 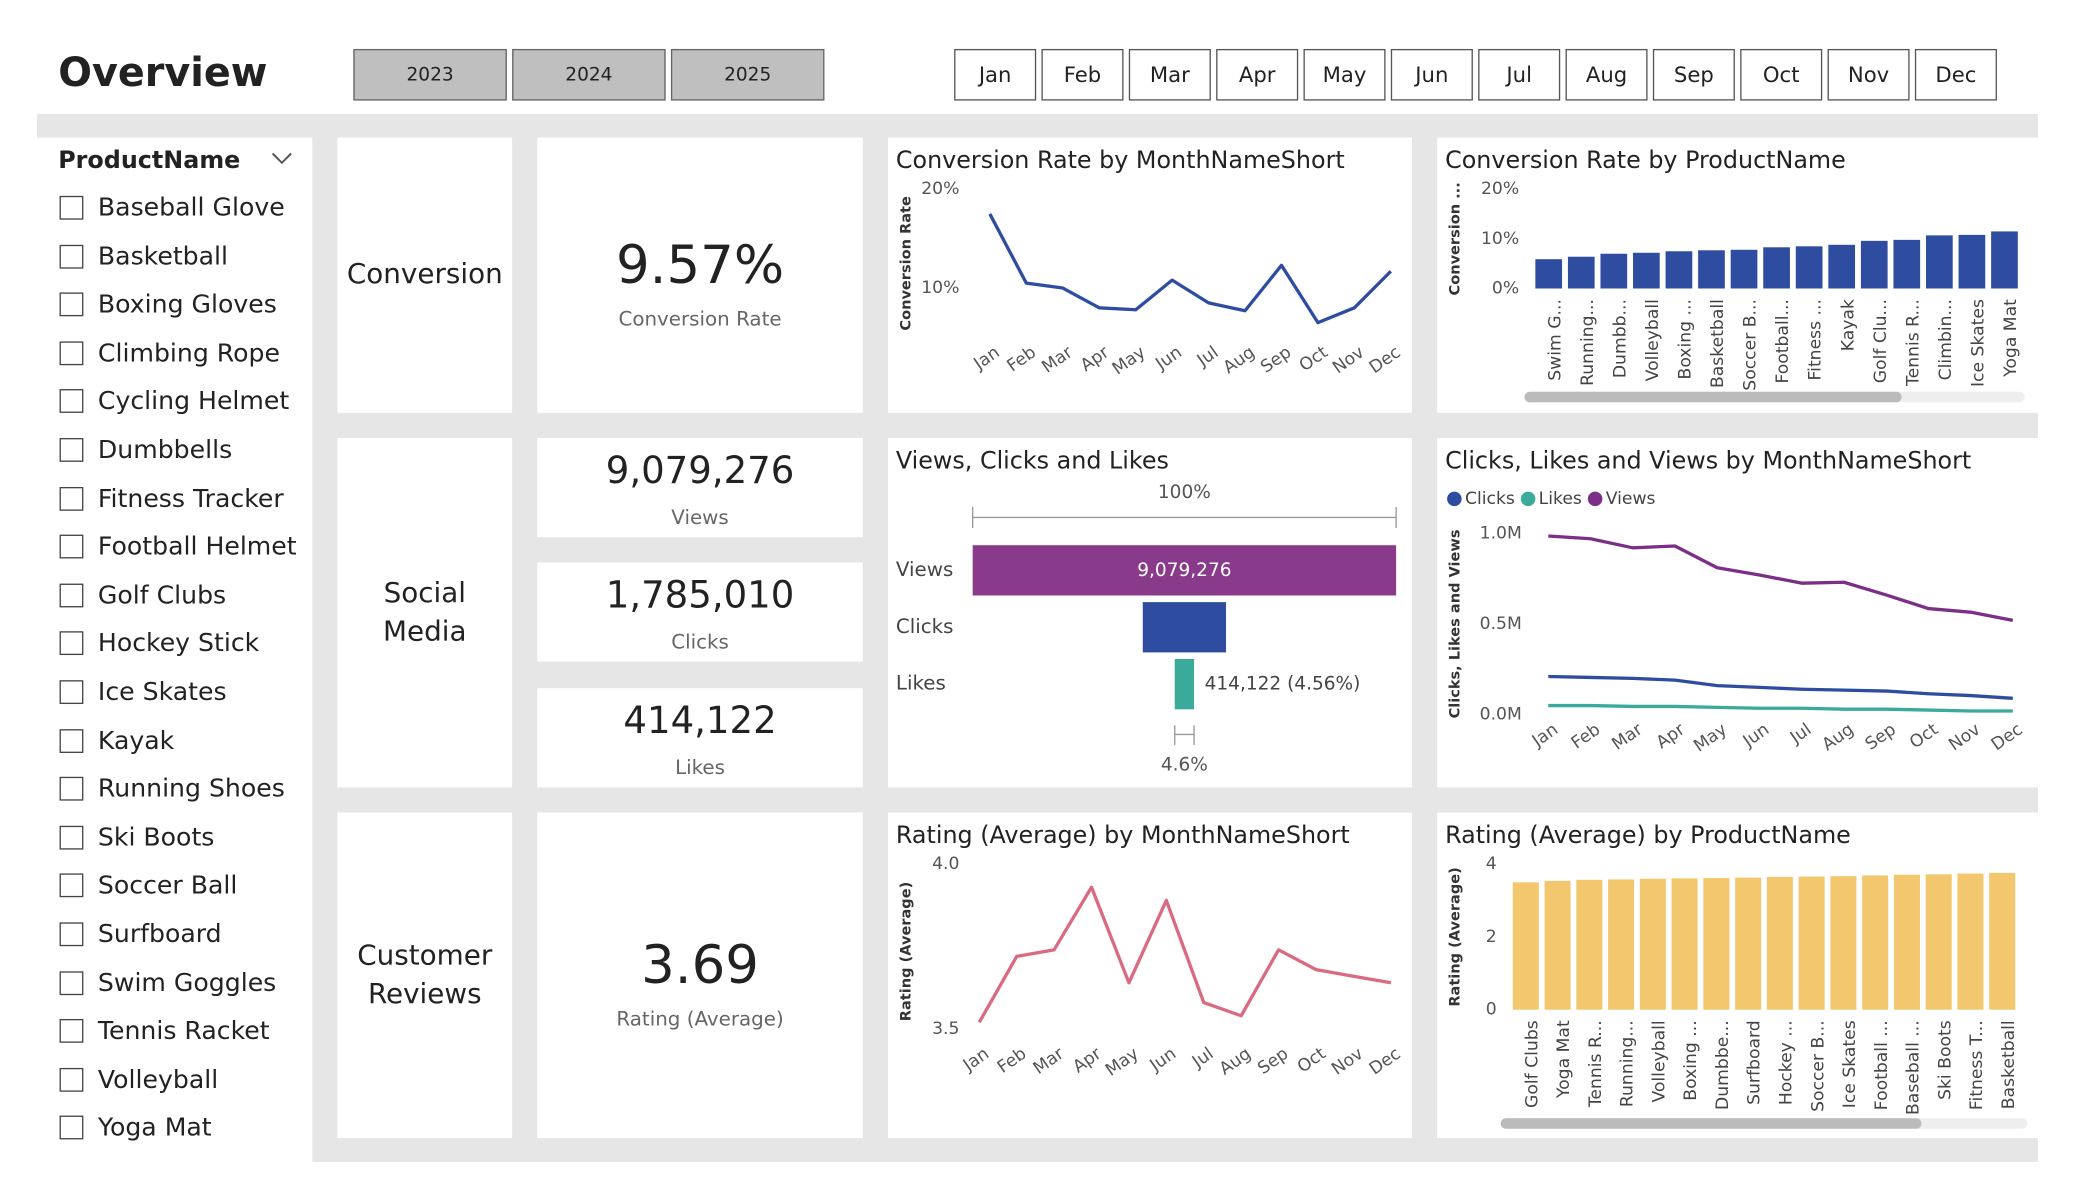 I want to click on item-label: Surfboard, so click(x=159, y=934).